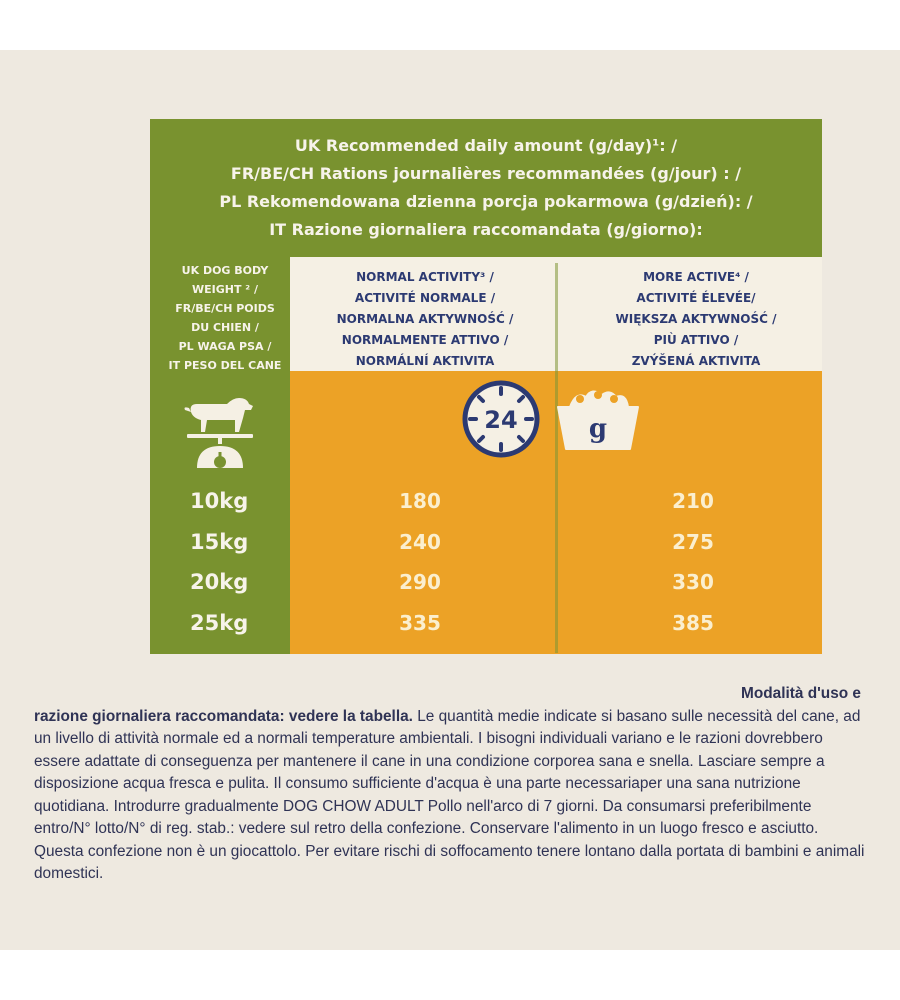 Image resolution: width=900 pixels, height=1000 pixels. What do you see at coordinates (420, 542) in the screenshot?
I see `row-normal-amount: 240` at bounding box center [420, 542].